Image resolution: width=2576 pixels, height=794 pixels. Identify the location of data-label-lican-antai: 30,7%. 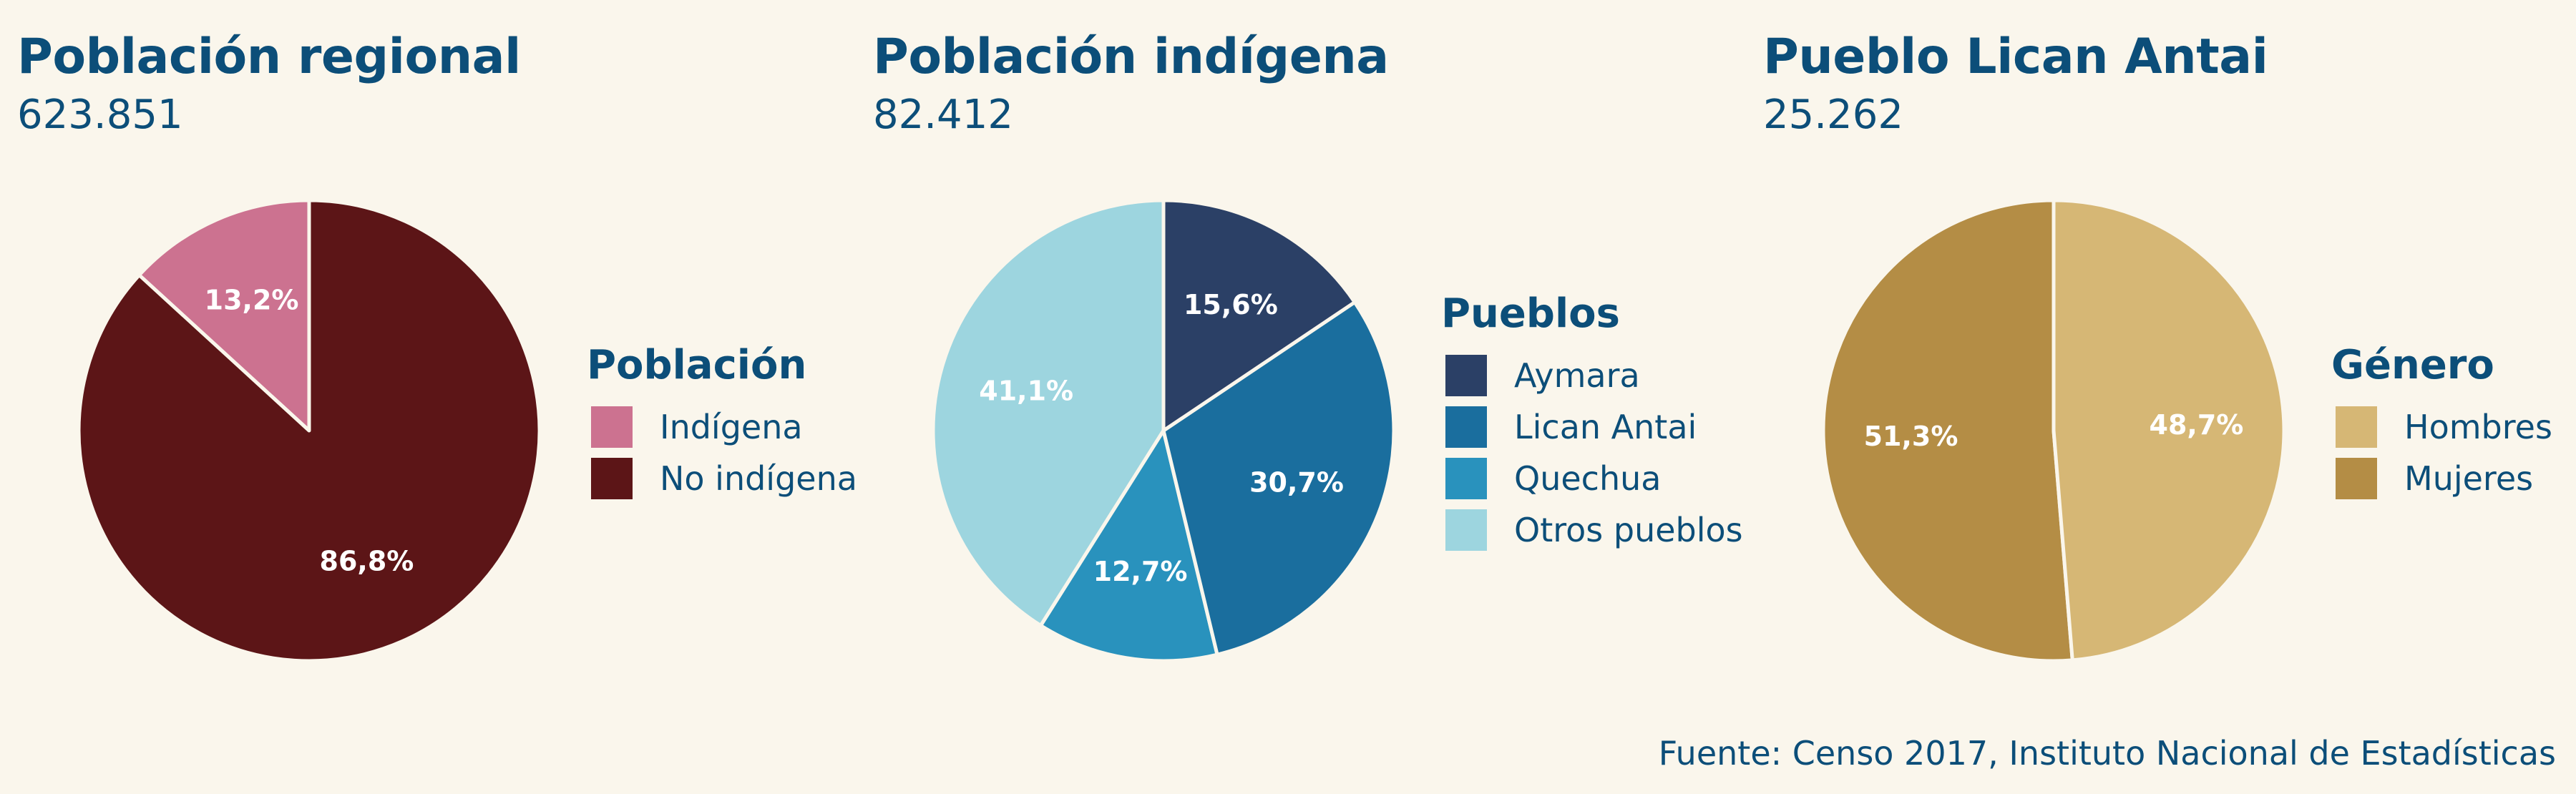
(1296, 483).